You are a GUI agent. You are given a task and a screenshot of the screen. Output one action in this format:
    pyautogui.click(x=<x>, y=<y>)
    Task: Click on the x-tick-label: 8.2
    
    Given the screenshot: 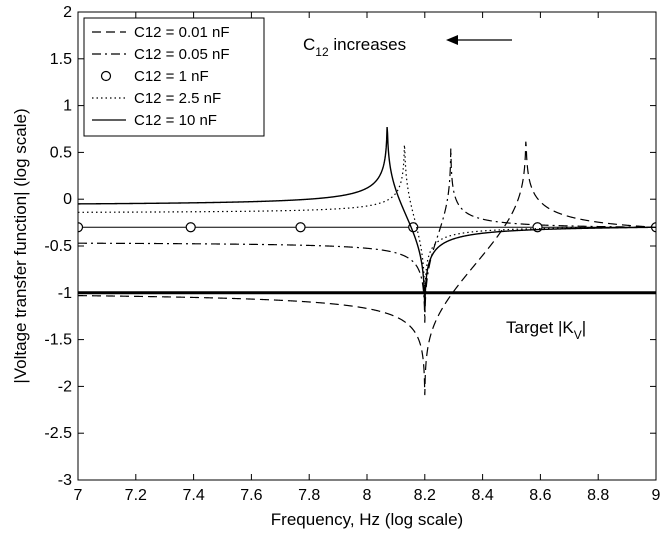 What is the action you would take?
    pyautogui.click(x=425, y=495)
    